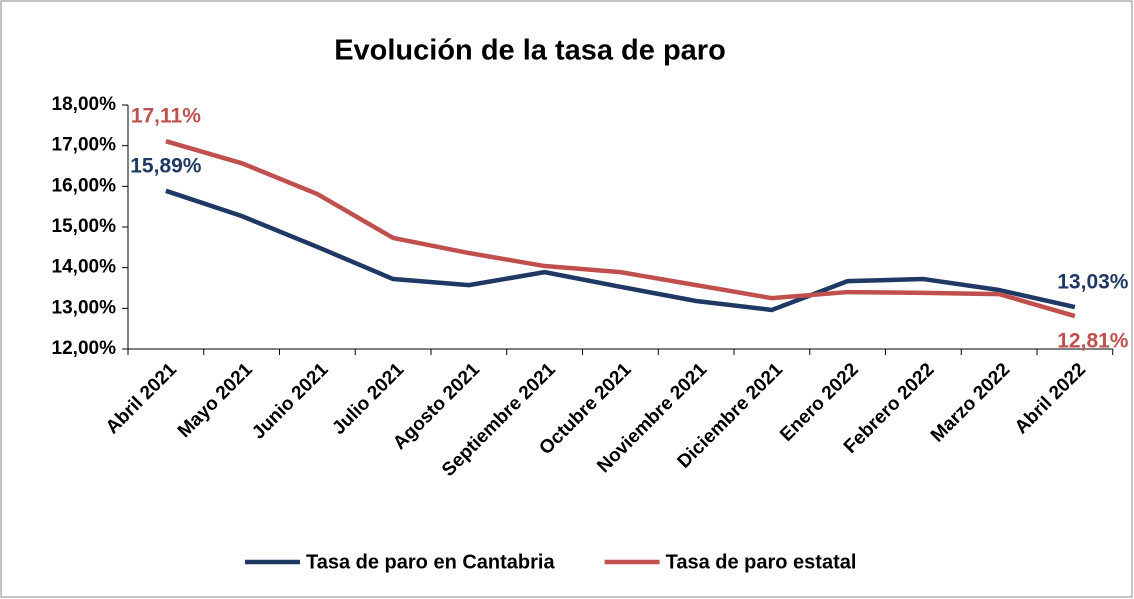 The image size is (1134, 599). What do you see at coordinates (166, 165) in the screenshot?
I see `data-label: 15,89%` at bounding box center [166, 165].